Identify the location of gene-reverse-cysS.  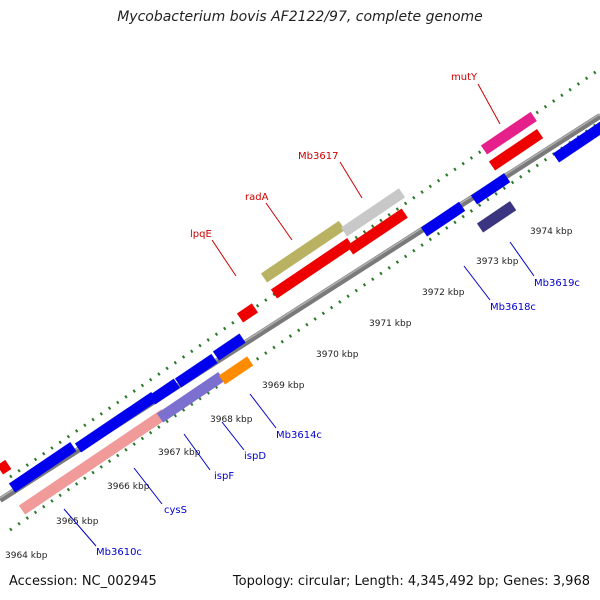
(93, 462).